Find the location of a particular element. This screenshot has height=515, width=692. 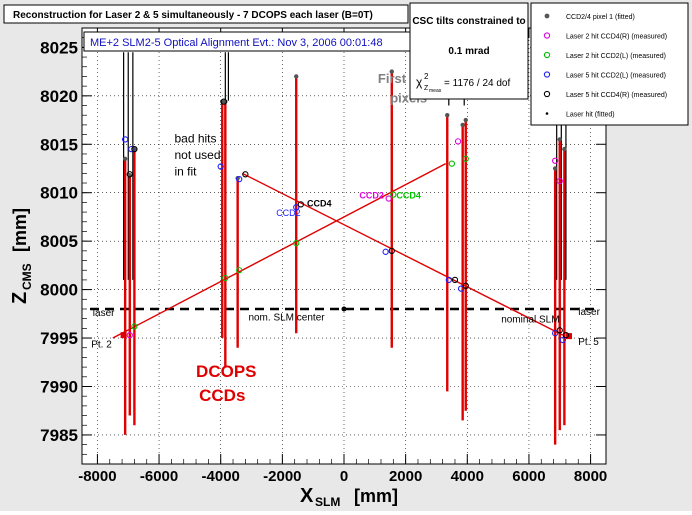

chi2-subscript: Z is located at coordinates (426, 88).